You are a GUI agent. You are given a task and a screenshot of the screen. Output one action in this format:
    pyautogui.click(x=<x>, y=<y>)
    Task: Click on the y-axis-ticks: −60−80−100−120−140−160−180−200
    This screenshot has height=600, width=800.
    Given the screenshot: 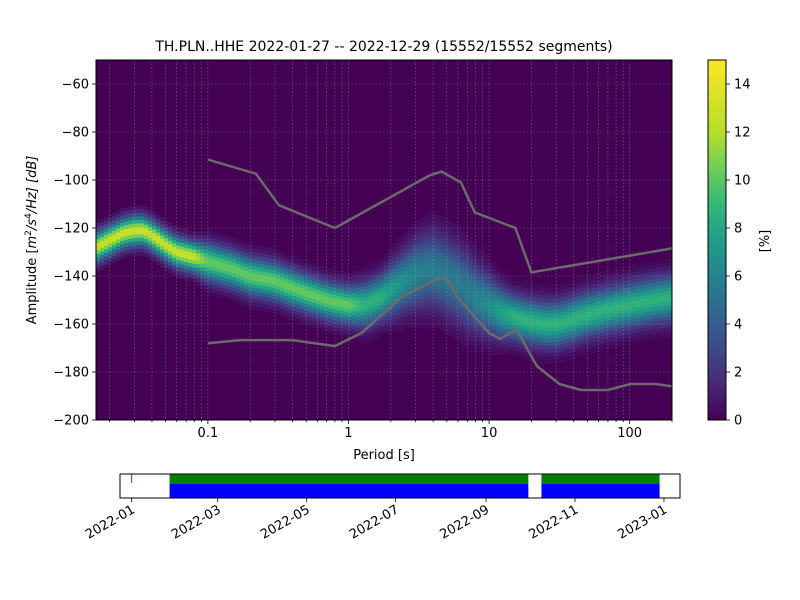 What is the action you would take?
    pyautogui.click(x=74, y=253)
    